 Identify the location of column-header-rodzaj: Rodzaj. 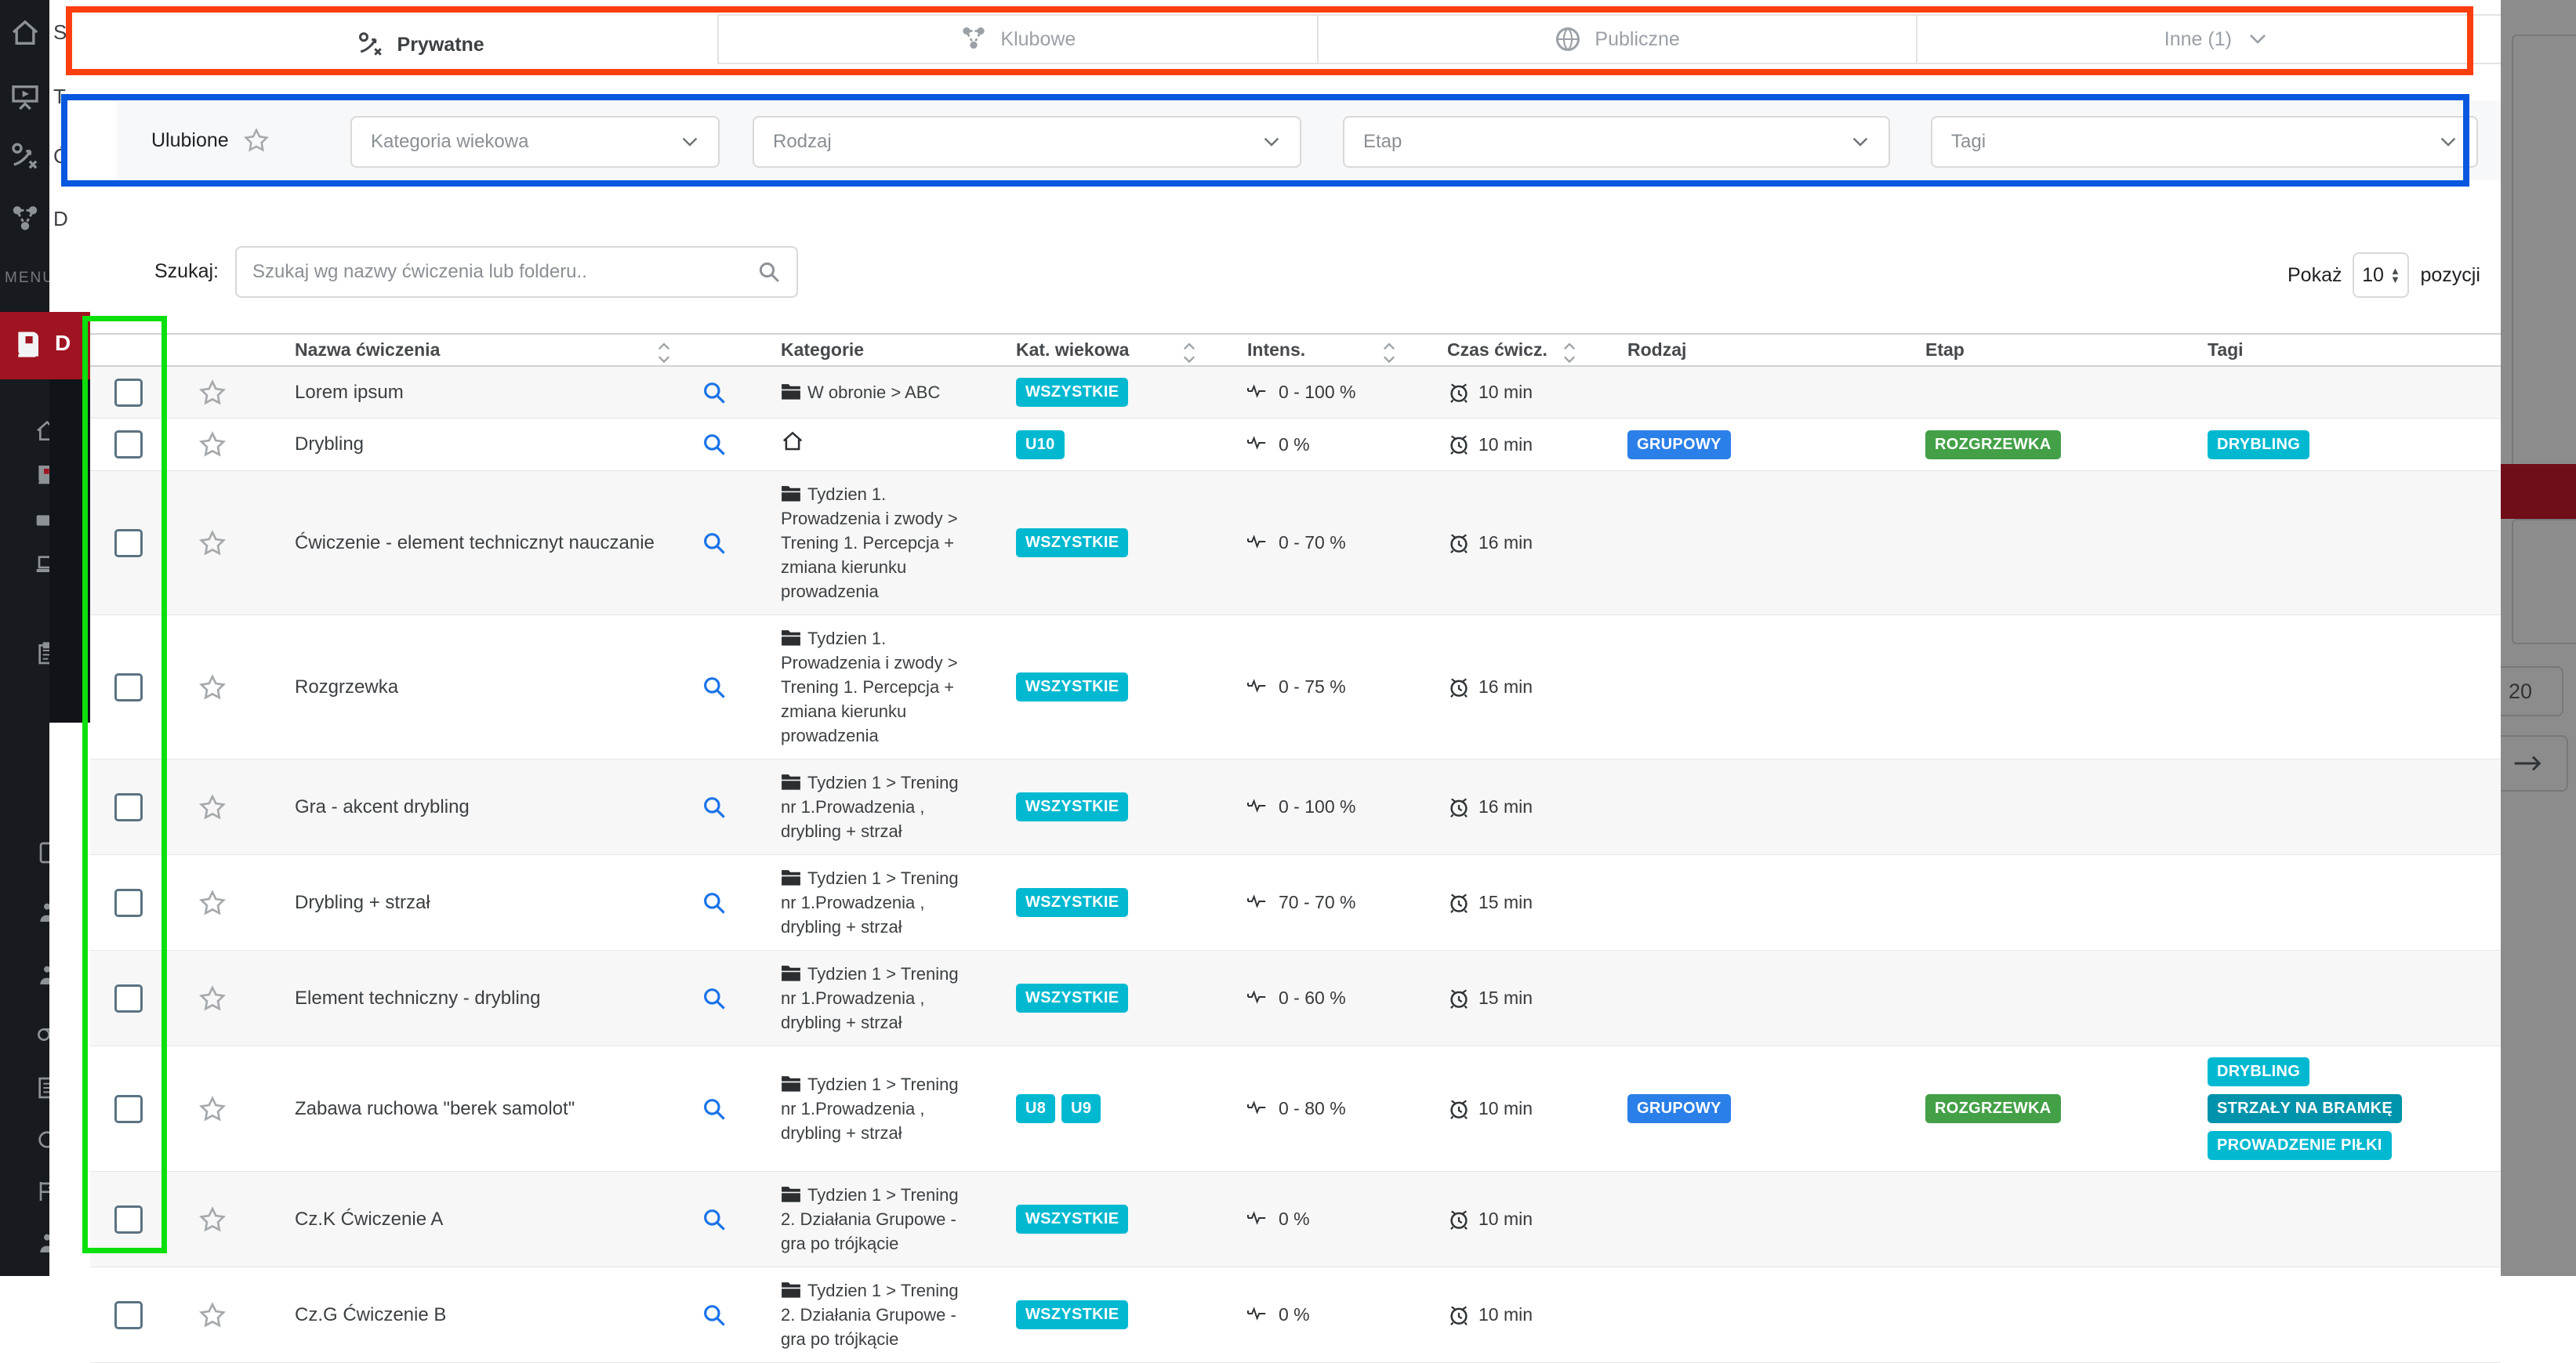
(1739, 350).